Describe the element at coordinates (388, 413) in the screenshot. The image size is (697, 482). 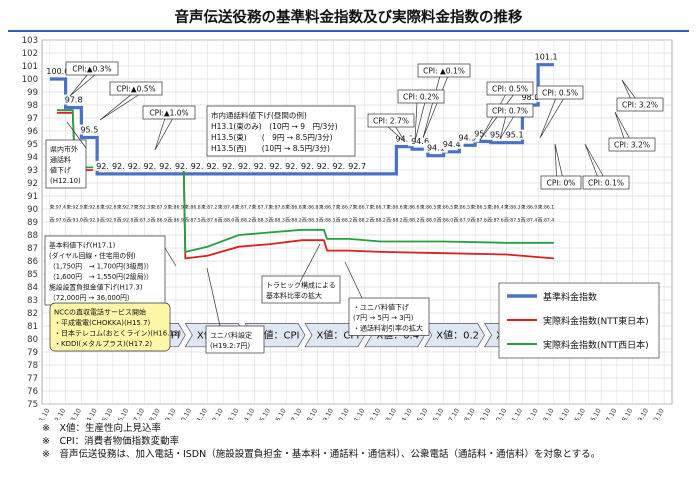
I see `x-tick-label: H23.10` at that location.